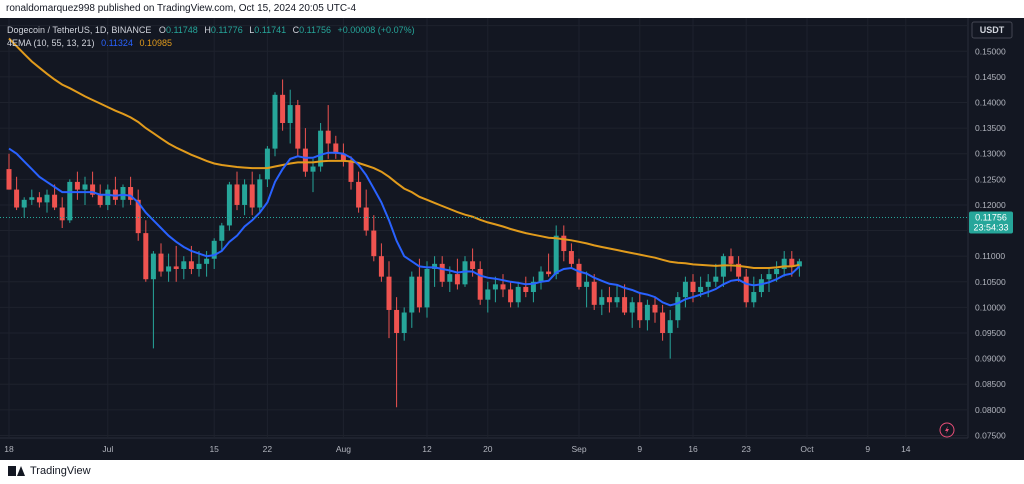  I want to click on indicator-name: 4EMA (10, 55, 13, 21), so click(51, 43).